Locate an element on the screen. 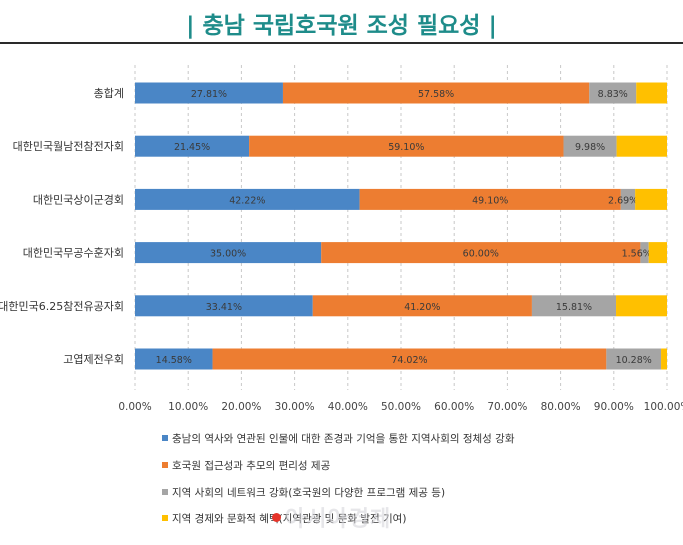  data-label: 60.00% is located at coordinates (481, 254).